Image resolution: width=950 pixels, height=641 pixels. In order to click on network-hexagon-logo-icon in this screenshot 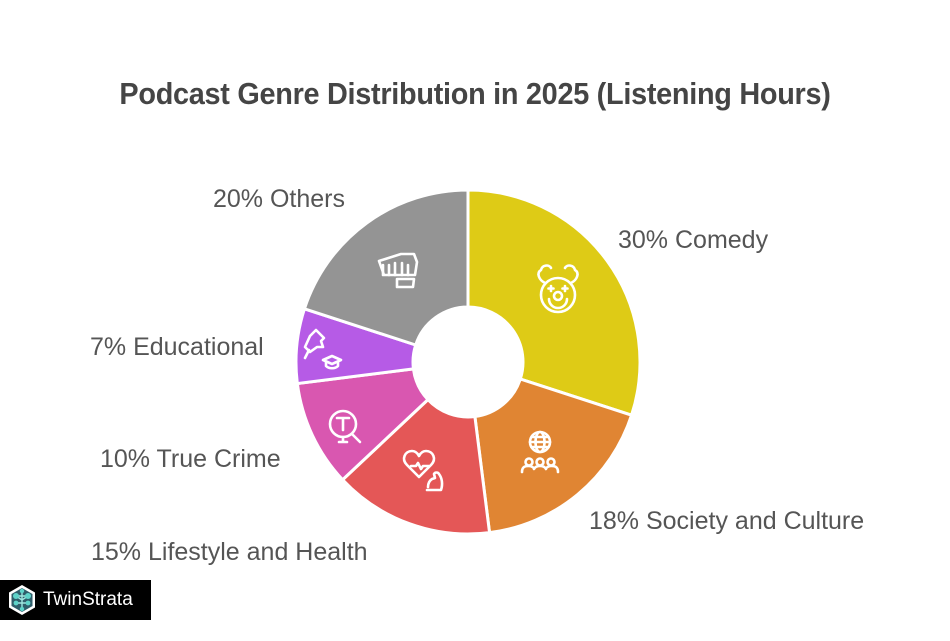, I will do `click(22, 600)`.